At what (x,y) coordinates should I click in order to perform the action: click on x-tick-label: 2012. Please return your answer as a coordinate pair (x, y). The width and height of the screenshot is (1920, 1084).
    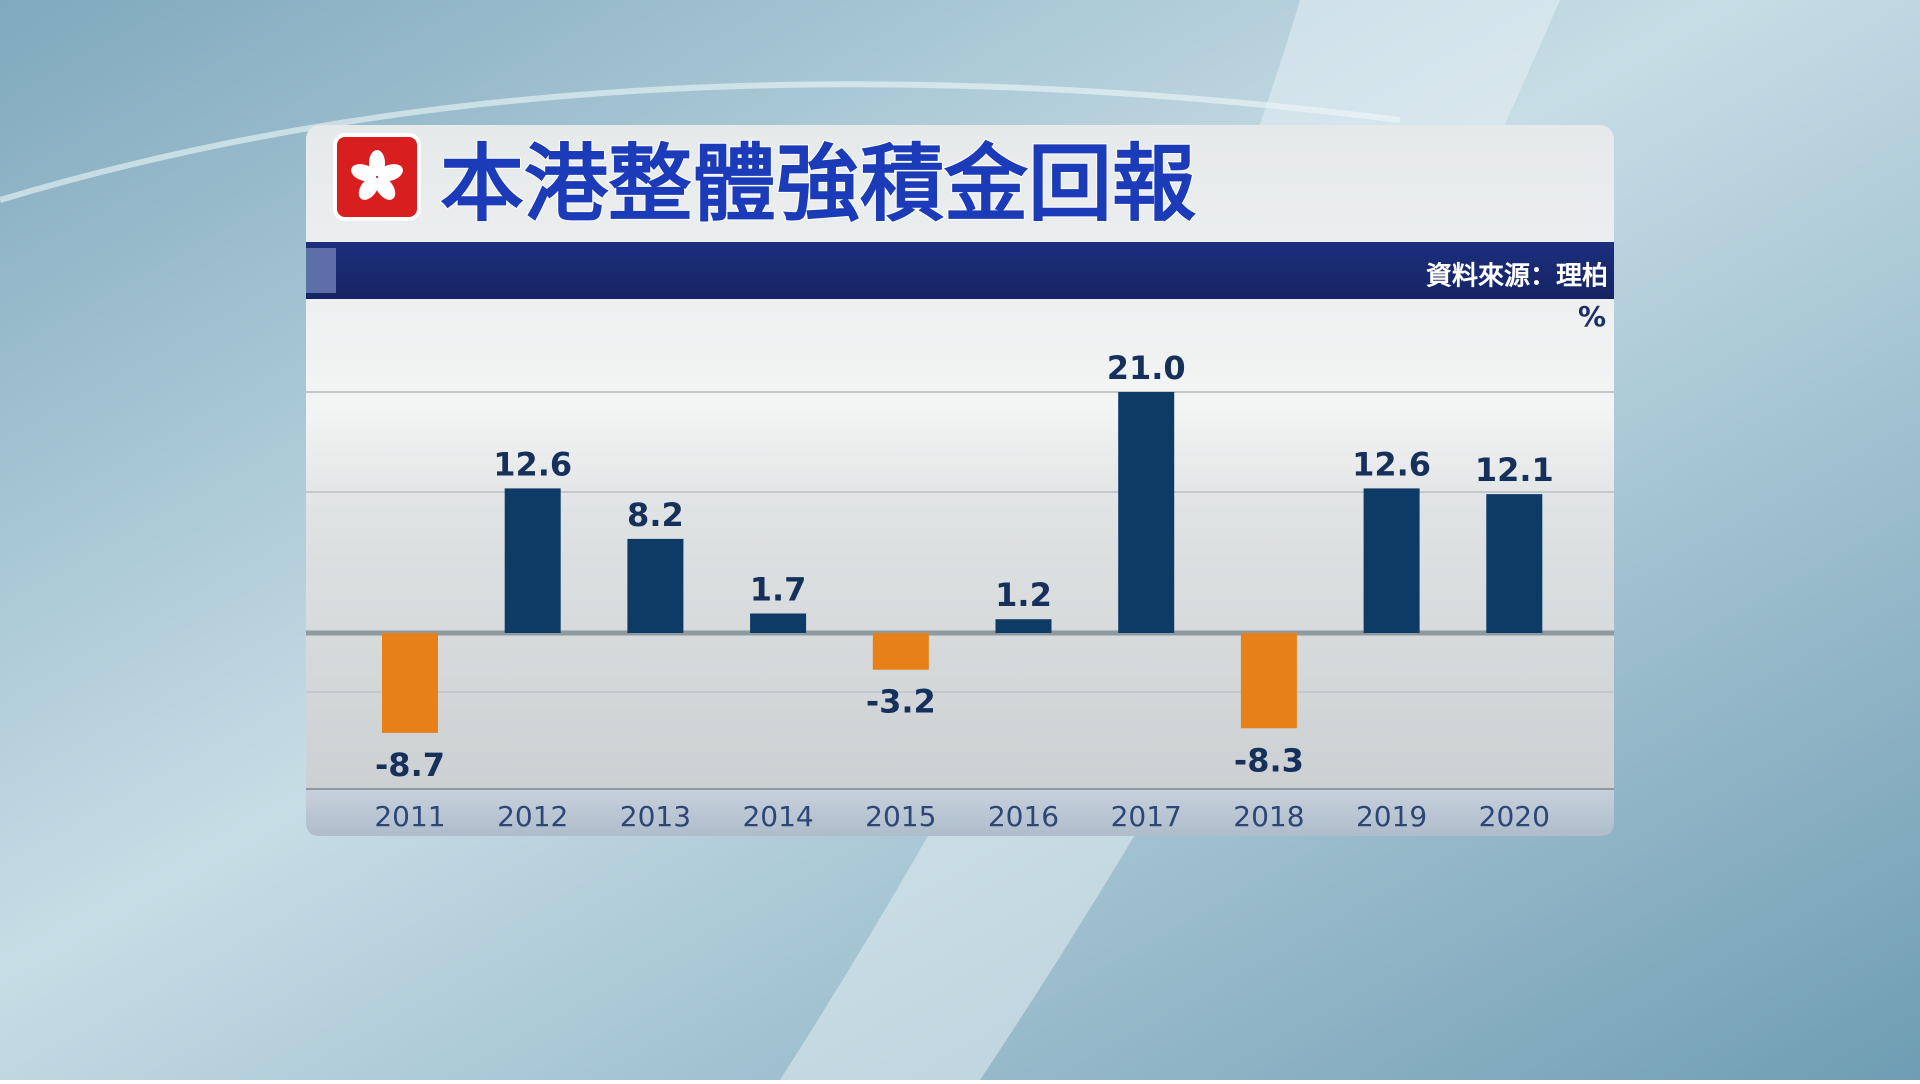
    Looking at the image, I should click on (532, 816).